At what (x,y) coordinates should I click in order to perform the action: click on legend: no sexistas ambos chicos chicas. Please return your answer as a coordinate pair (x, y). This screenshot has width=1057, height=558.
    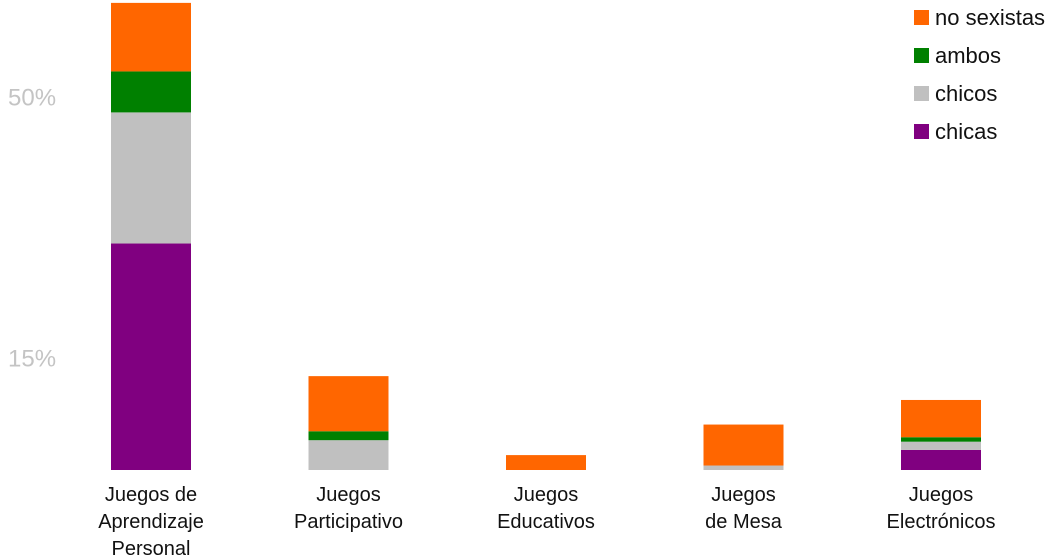
    Looking at the image, I should click on (979, 74).